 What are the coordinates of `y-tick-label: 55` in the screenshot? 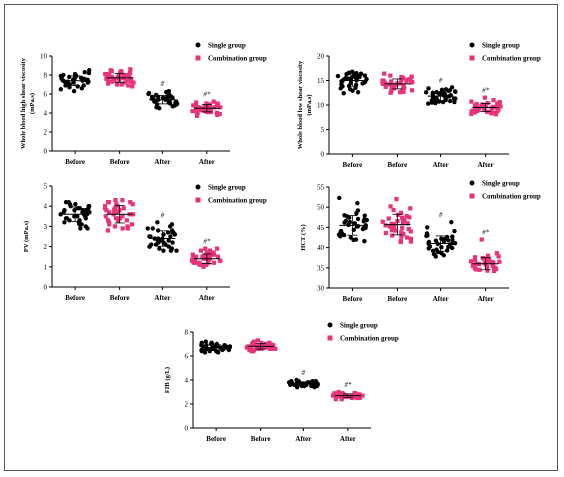 It's located at (321, 188).